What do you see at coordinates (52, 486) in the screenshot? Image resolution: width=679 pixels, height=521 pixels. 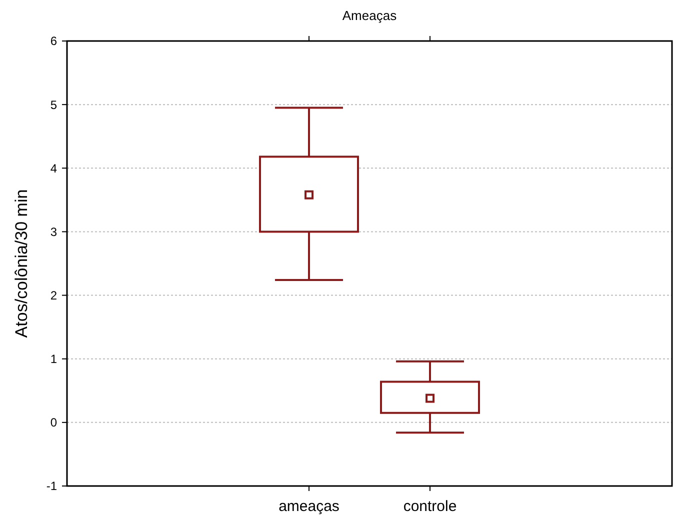 I see `y-tick-label: -1` at bounding box center [52, 486].